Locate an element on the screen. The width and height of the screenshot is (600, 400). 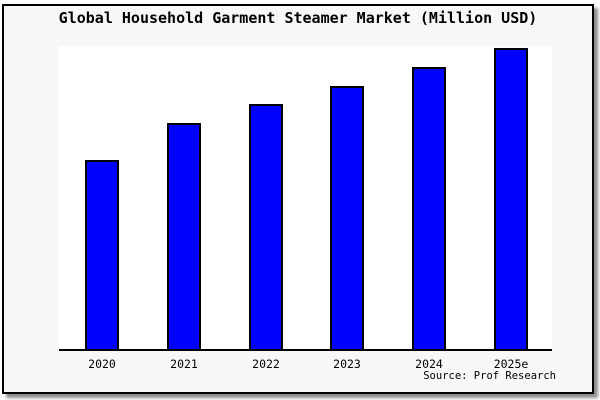
bar-2020 is located at coordinates (102, 254).